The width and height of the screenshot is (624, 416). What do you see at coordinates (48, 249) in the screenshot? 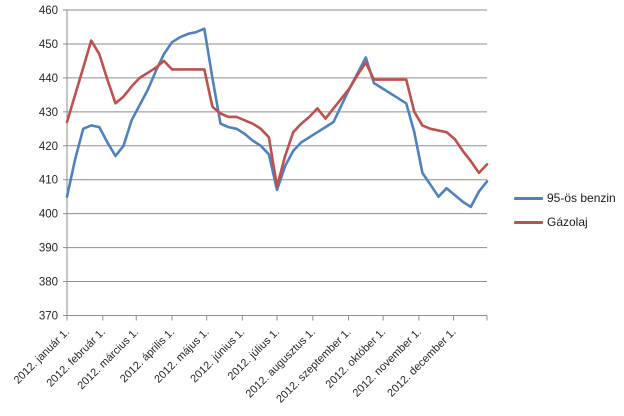
I see `y-tick-label: 390` at bounding box center [48, 249].